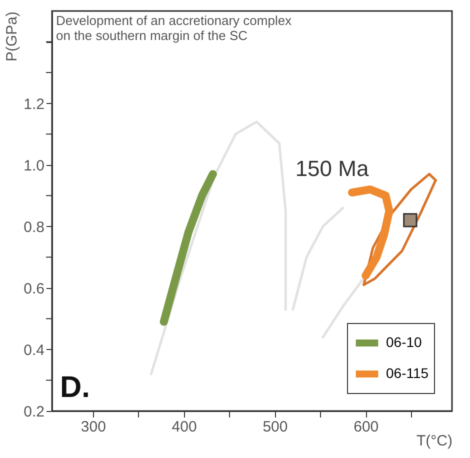 Image resolution: width=470 pixels, height=458 pixels. Describe the element at coordinates (12, 37) in the screenshot. I see `y-axis-title: P(GPa)` at that location.